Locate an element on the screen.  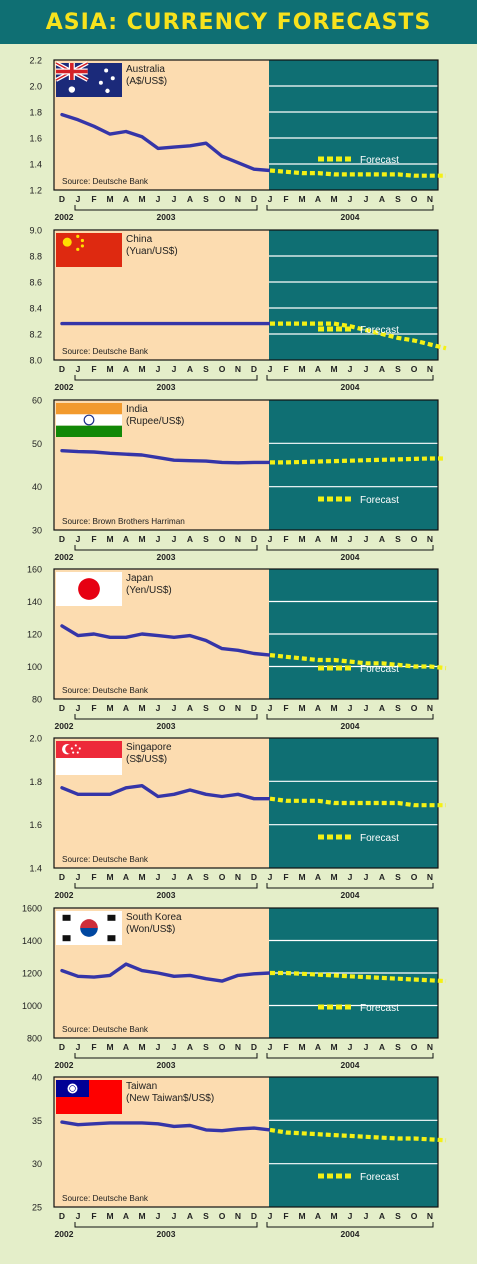
india-flag is located at coordinates (89, 420).